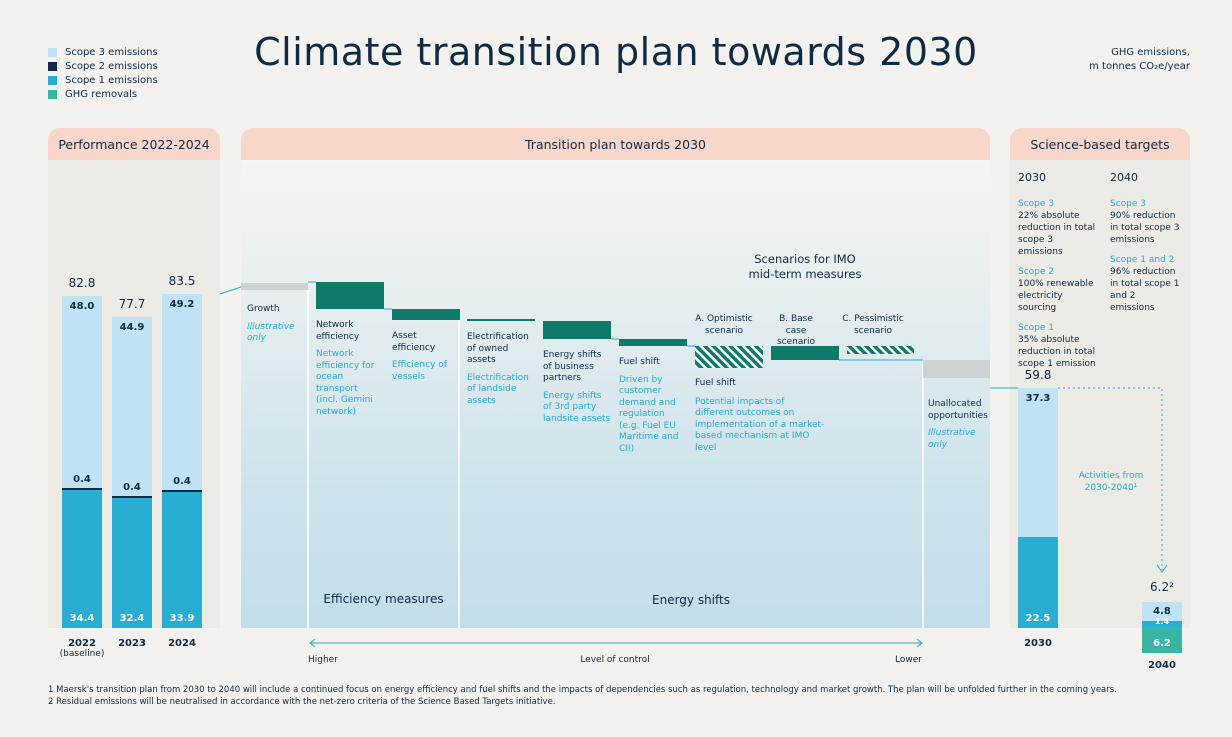  What do you see at coordinates (615, 660) in the screenshot?
I see `axis-label-control: Level of control` at bounding box center [615, 660].